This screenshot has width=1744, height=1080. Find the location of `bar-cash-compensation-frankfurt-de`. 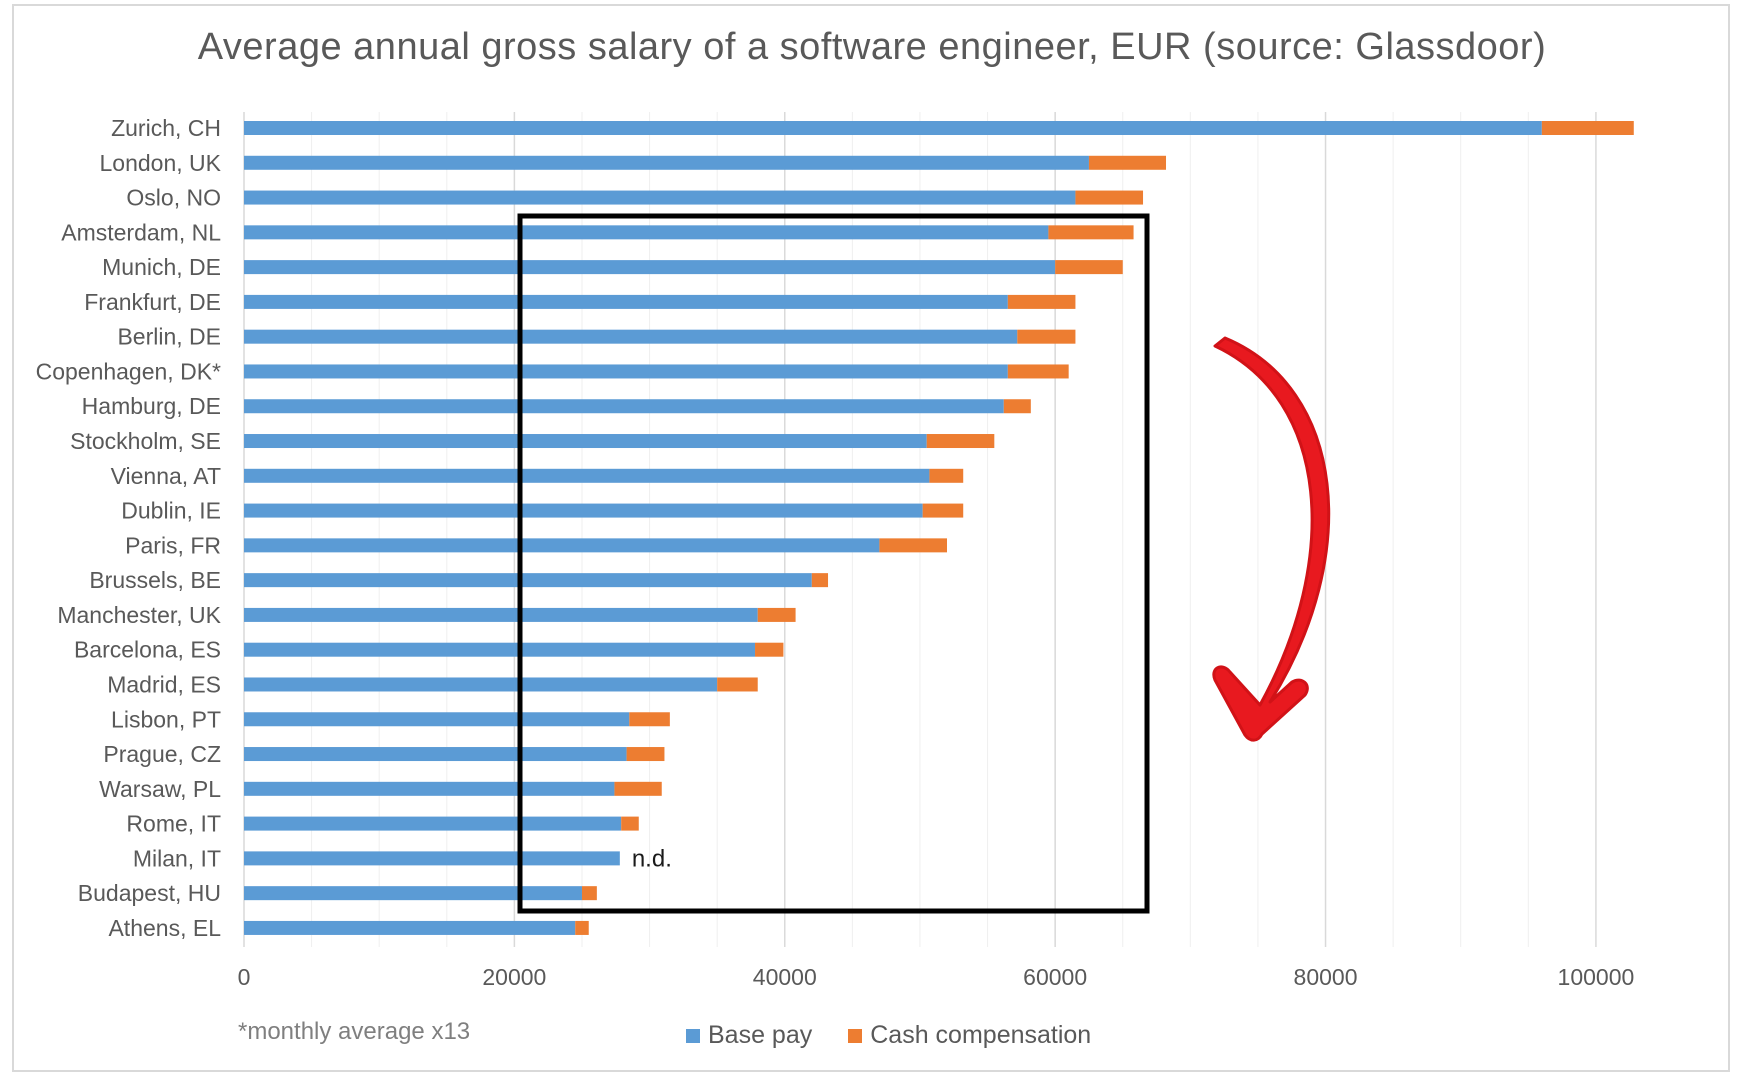

bar-cash-compensation-frankfurt-de is located at coordinates (1041, 301).